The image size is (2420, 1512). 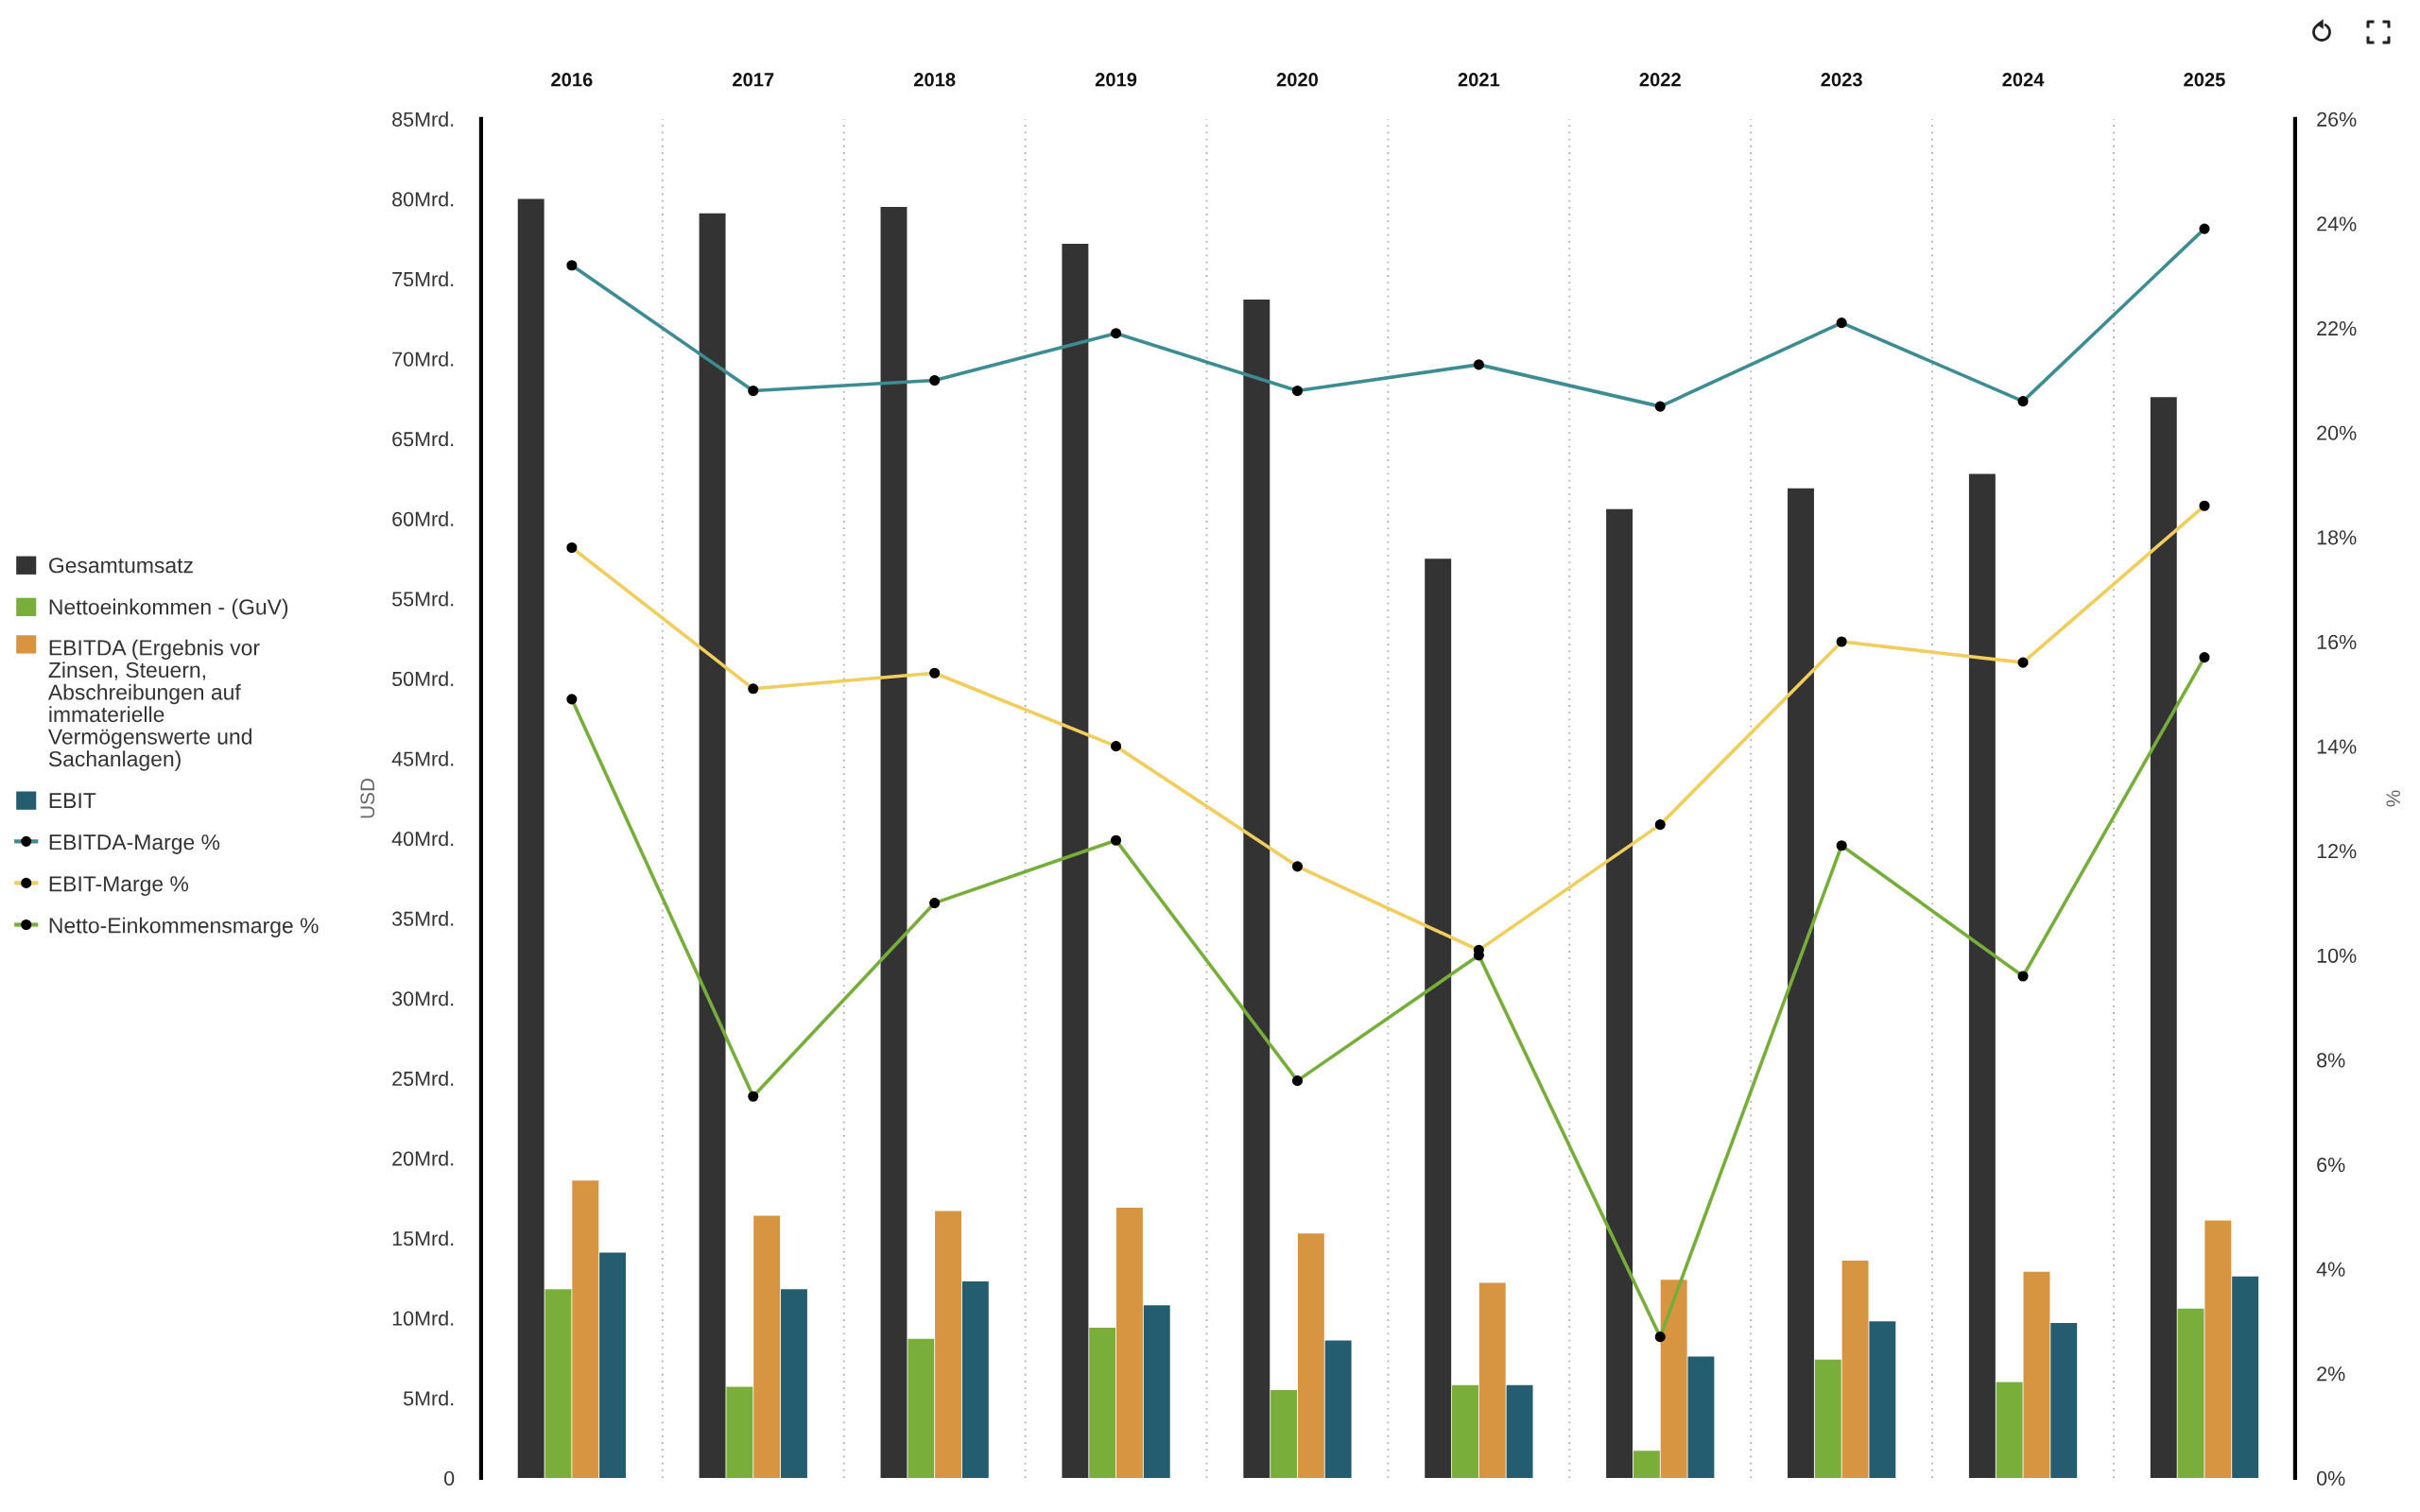 I want to click on y-tick-label: 30Mrd., so click(x=423, y=998).